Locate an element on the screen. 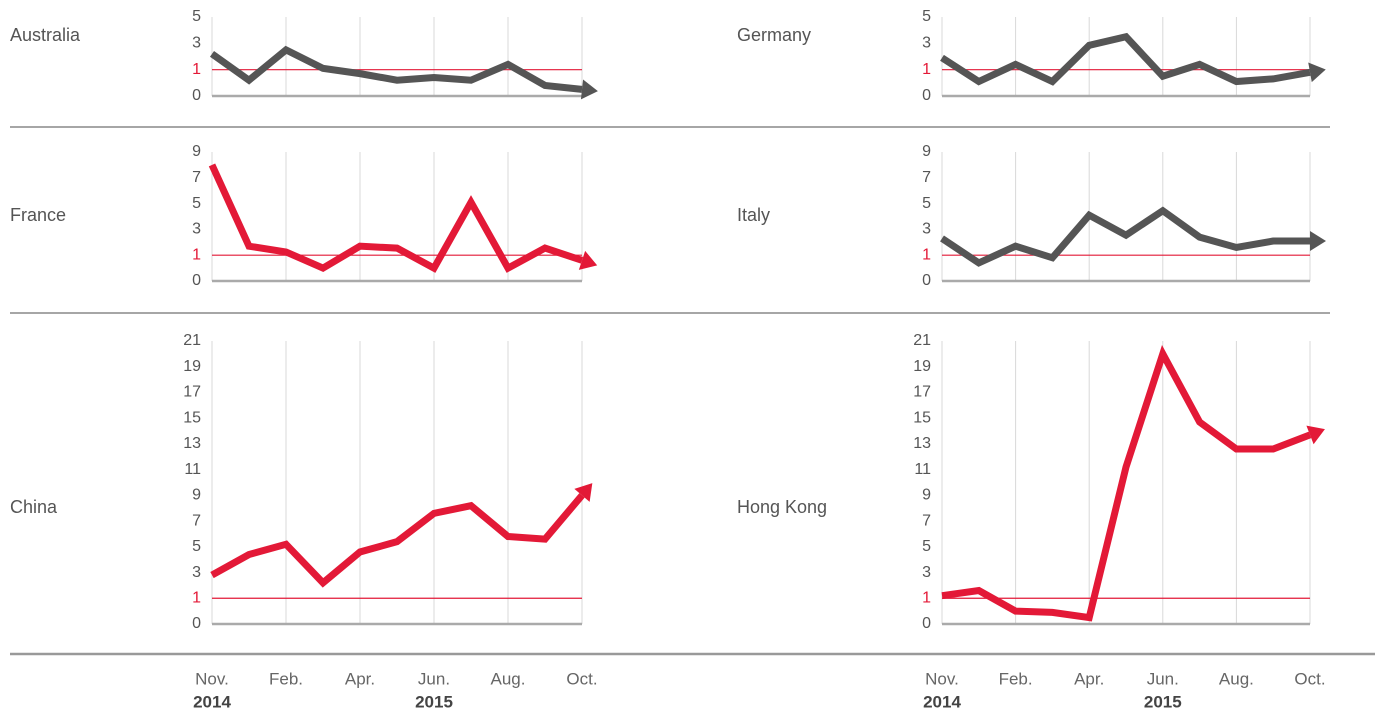 The image size is (1380, 715). country-label: Italy is located at coordinates (753, 215).